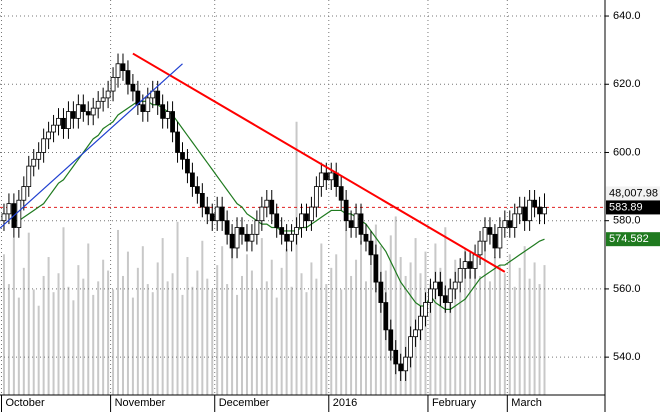 This screenshot has width=660, height=412. Describe the element at coordinates (244, 403) in the screenshot. I see `x-tick-label: December` at that location.